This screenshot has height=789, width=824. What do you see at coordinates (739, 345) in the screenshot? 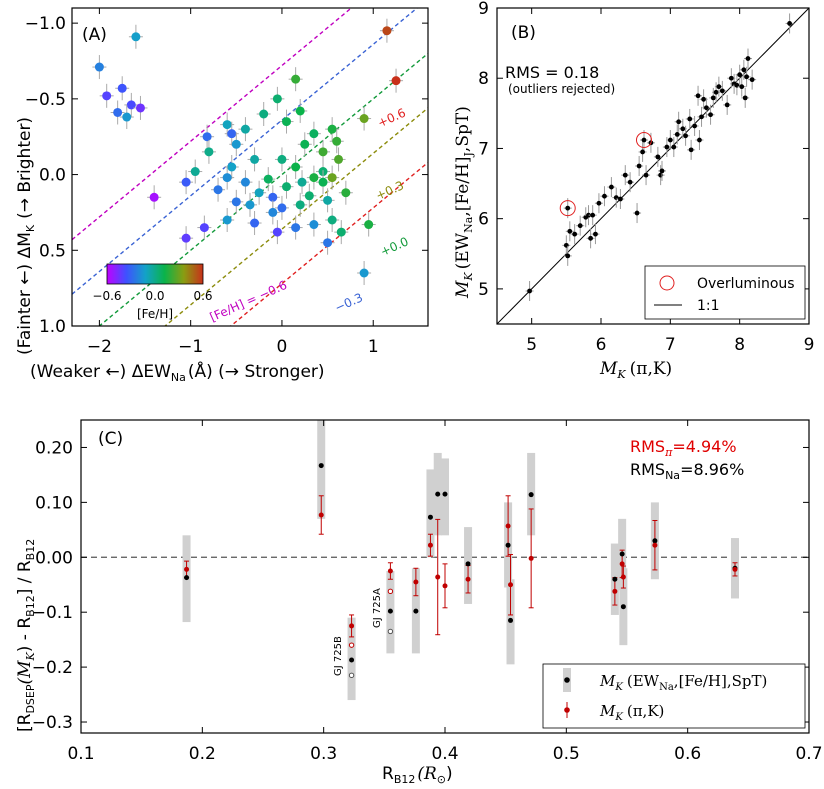
I see `x-tick-label: 8` at bounding box center [739, 345].